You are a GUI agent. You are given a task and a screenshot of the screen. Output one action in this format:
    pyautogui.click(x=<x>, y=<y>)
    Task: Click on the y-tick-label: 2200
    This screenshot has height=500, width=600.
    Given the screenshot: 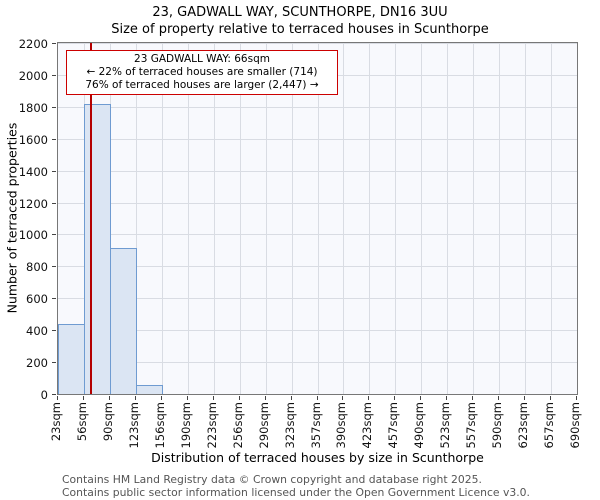 What is the action you would take?
    pyautogui.click(x=33, y=44)
    